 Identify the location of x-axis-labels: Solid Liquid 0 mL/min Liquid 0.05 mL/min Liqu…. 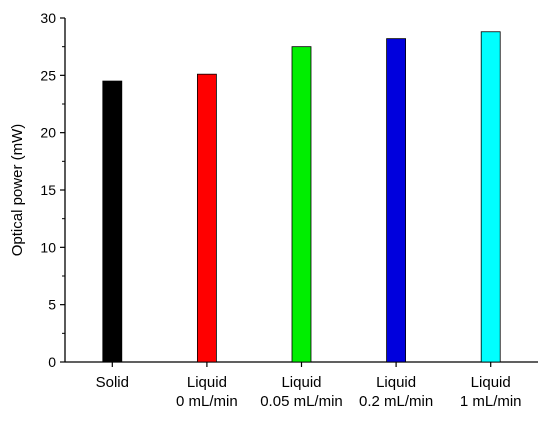
(309, 386).